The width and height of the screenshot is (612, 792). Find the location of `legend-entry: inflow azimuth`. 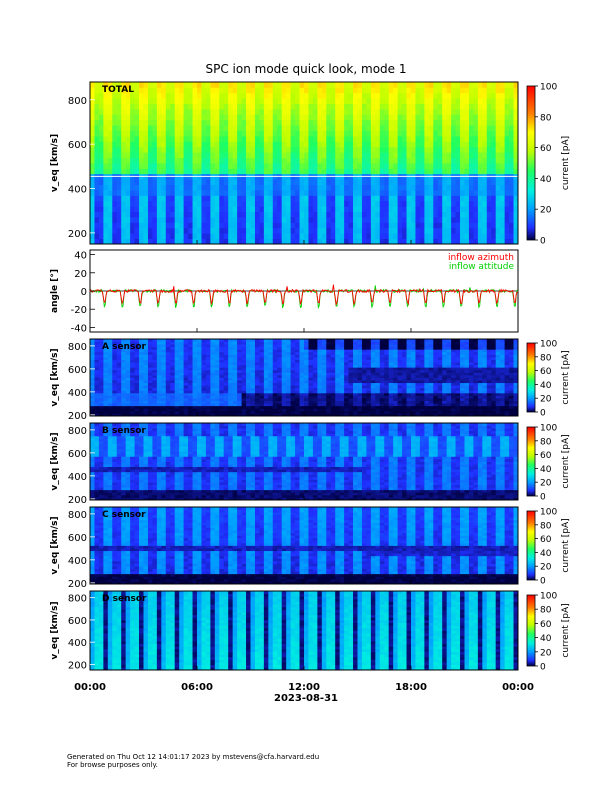

legend-entry: inflow azimuth is located at coordinates (481, 258).